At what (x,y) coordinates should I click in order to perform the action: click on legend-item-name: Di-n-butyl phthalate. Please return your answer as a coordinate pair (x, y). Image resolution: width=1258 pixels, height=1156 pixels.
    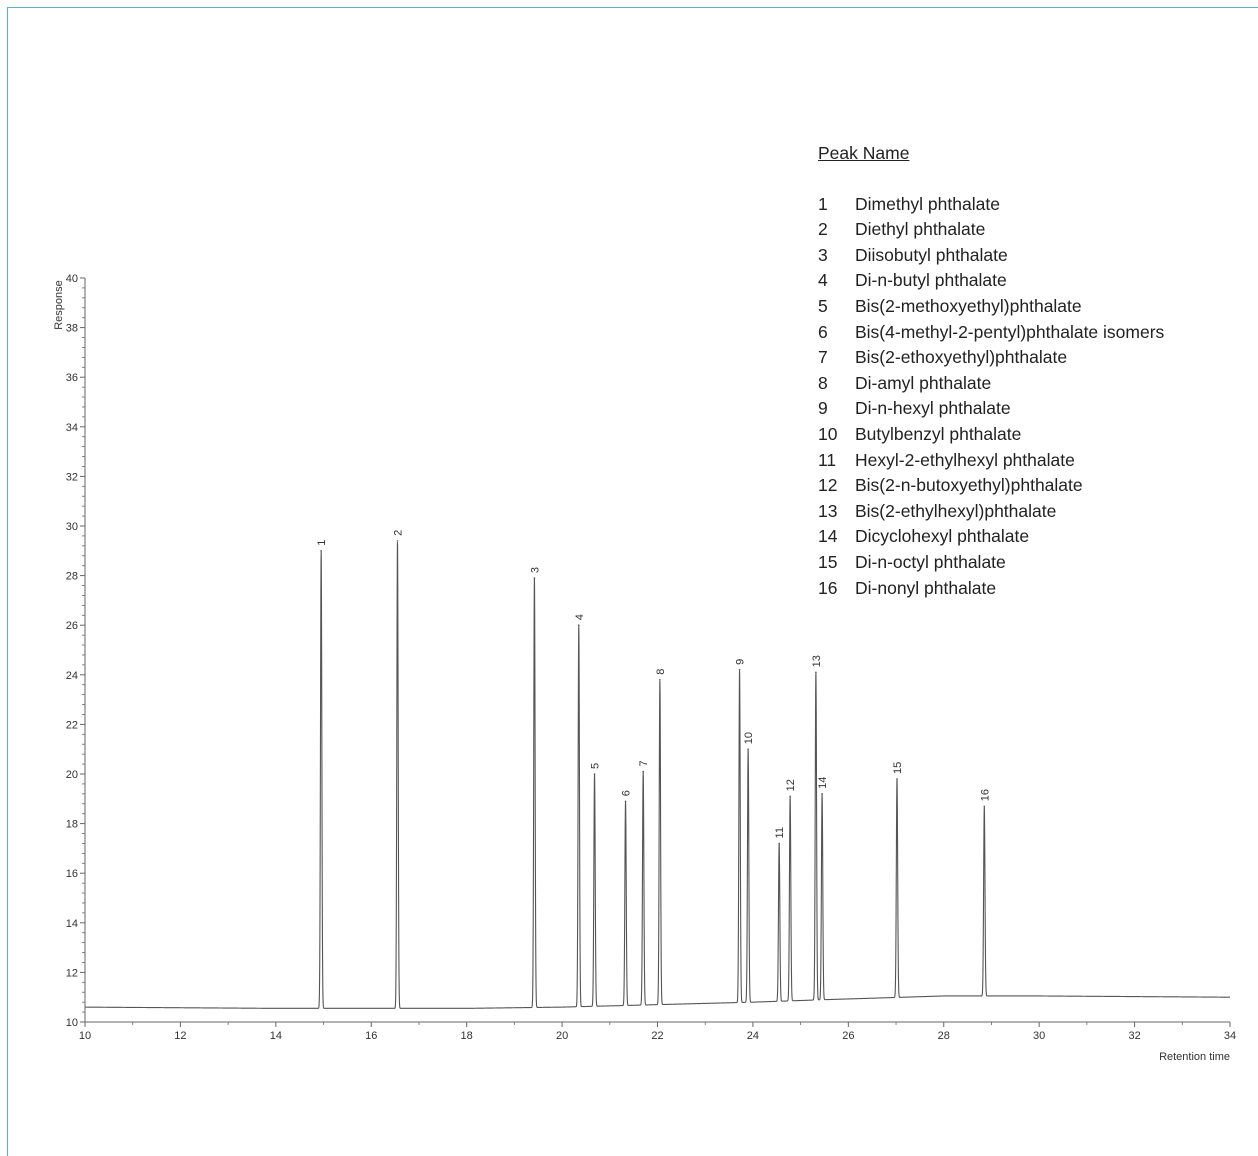
    Looking at the image, I should click on (931, 280).